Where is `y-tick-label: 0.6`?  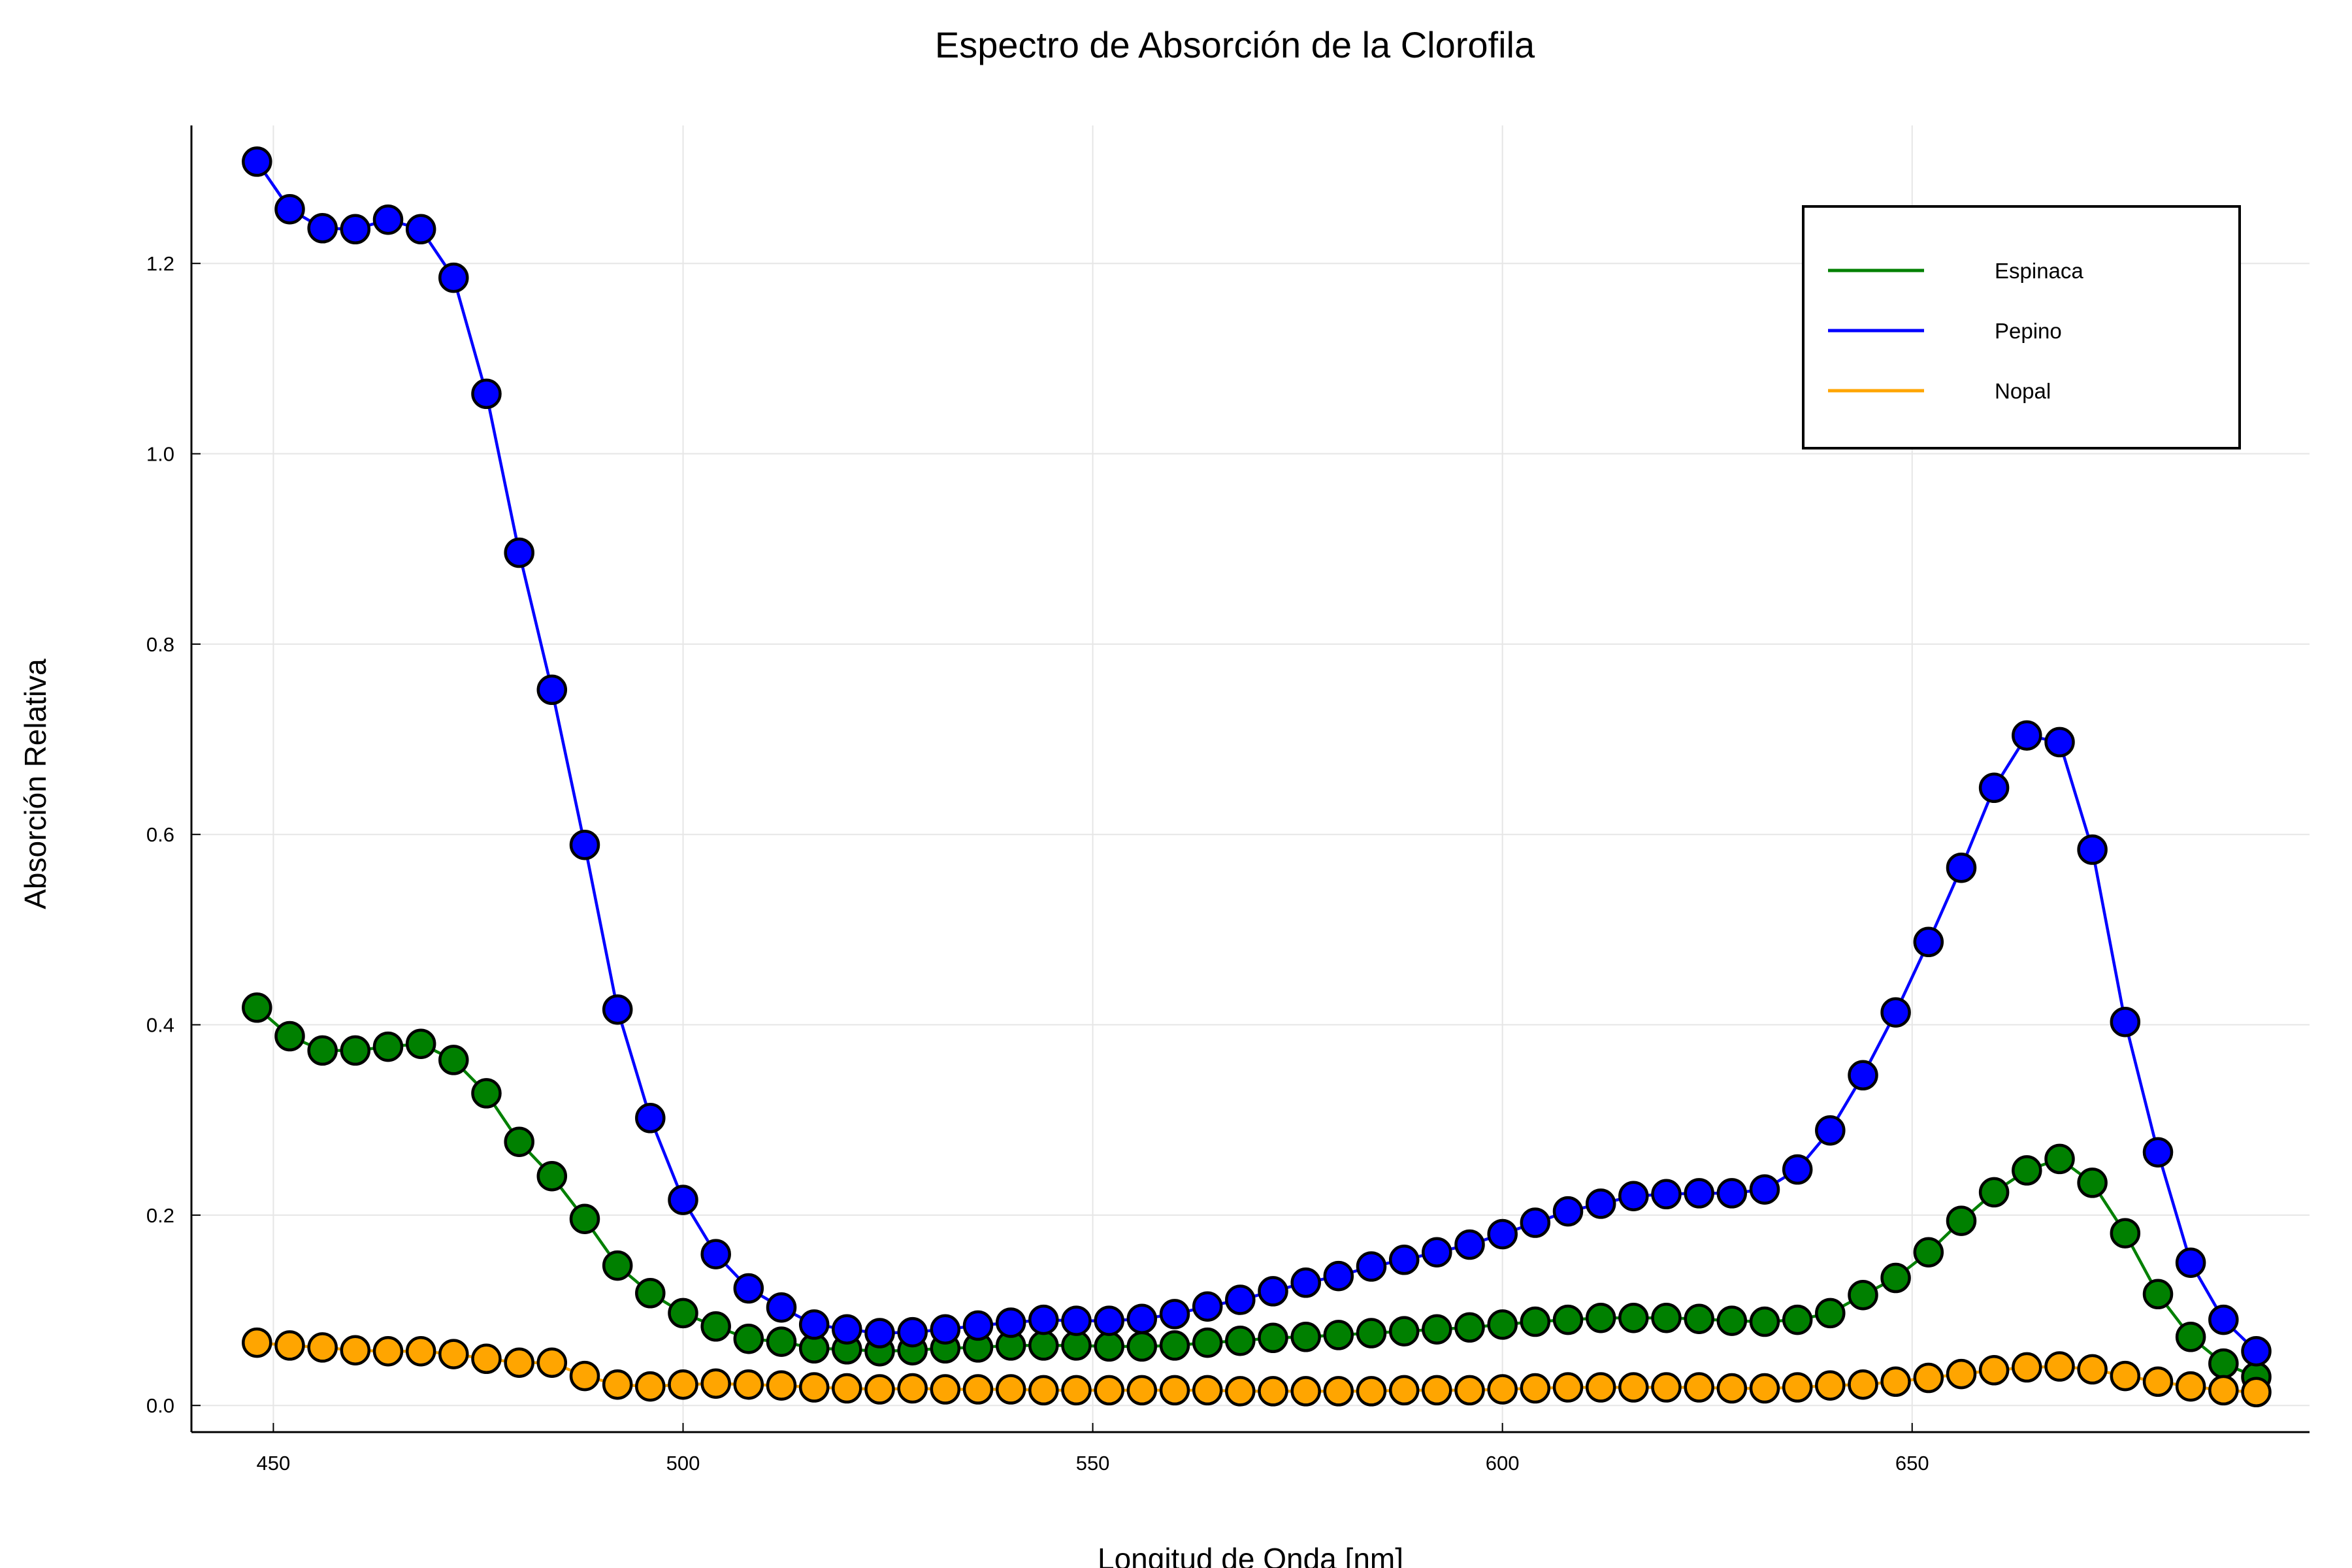
y-tick-label: 0.6 is located at coordinates (160, 834).